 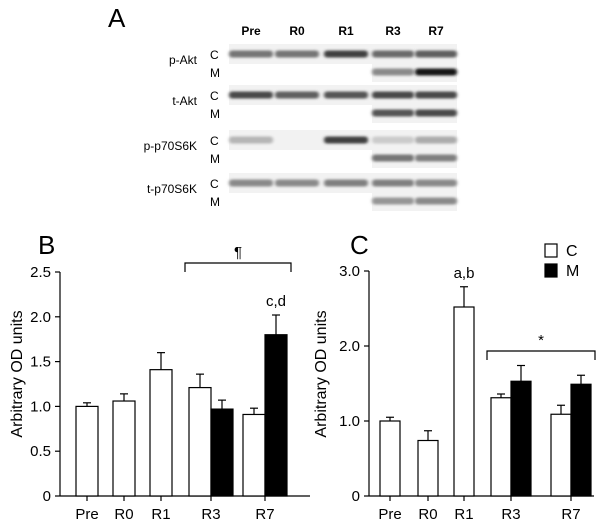 What do you see at coordinates (46, 245) in the screenshot?
I see `panel-b-letter: B` at bounding box center [46, 245].